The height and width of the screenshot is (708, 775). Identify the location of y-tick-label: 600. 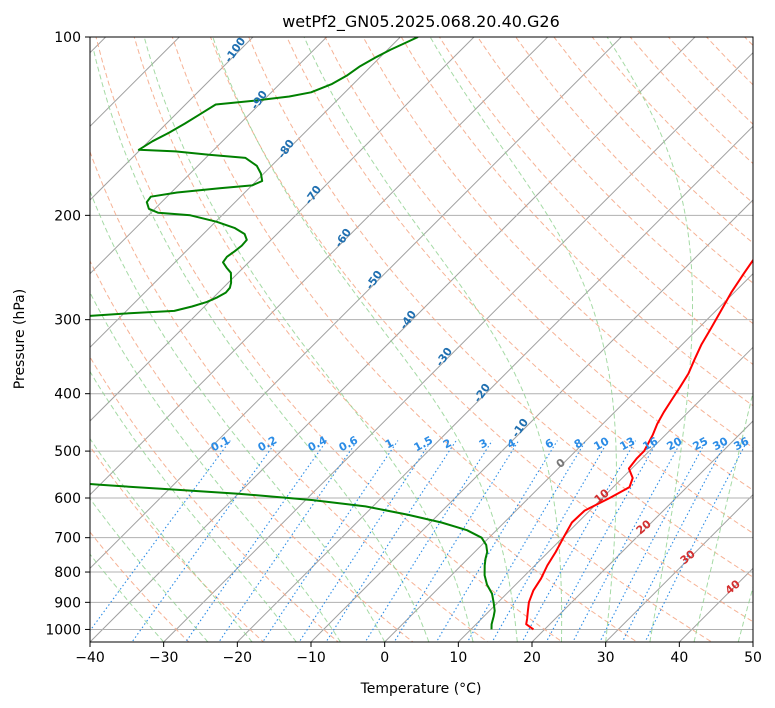
(67, 499).